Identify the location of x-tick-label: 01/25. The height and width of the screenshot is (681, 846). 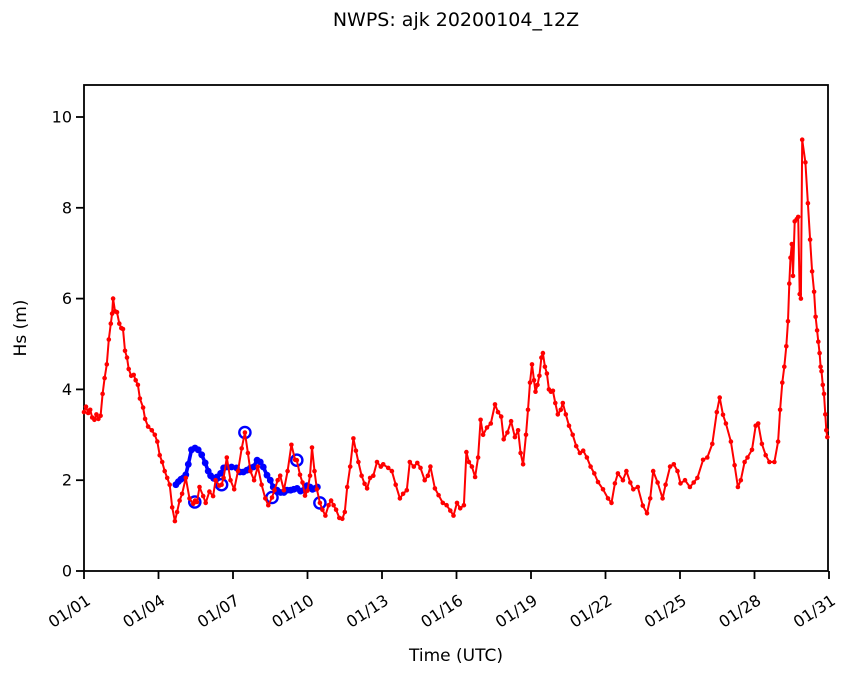
(665, 611).